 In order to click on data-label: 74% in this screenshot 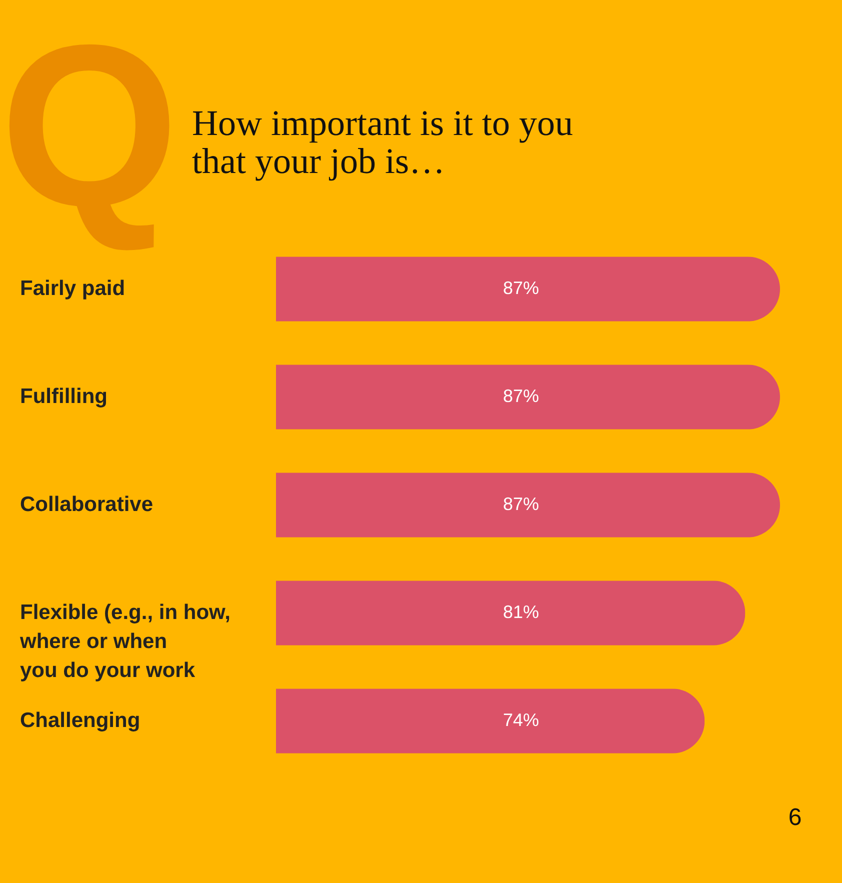, I will do `click(521, 720)`.